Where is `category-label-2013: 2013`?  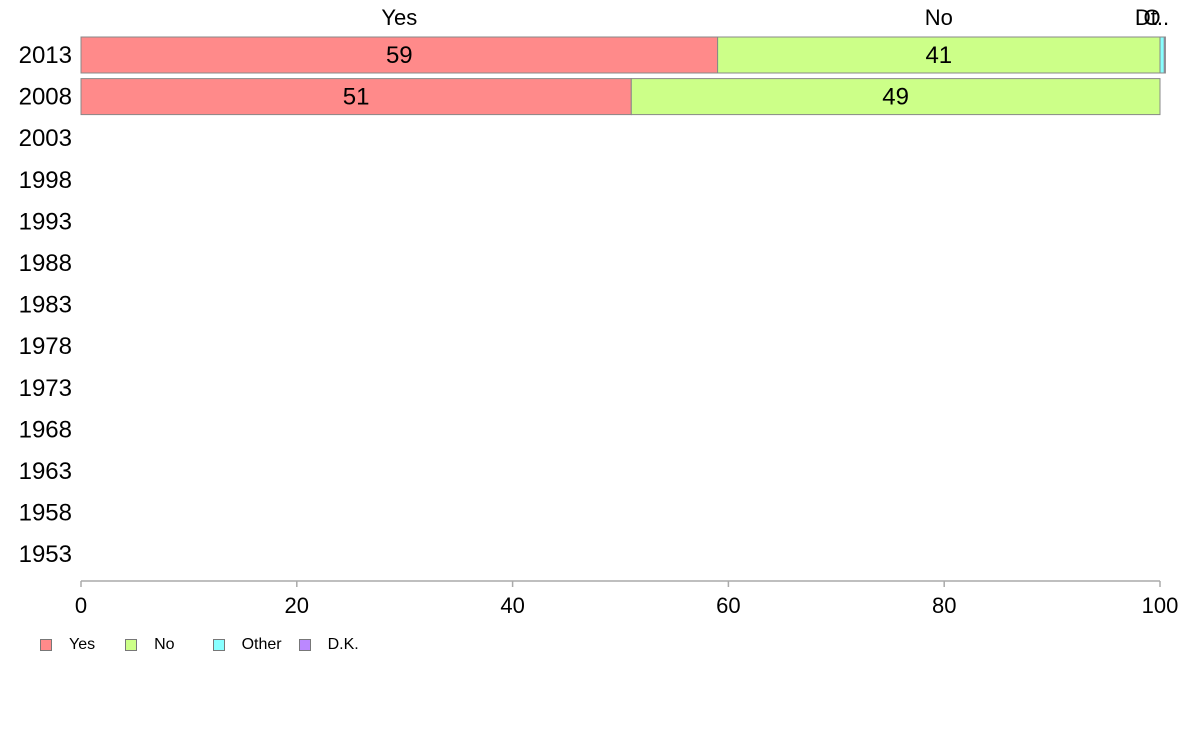
category-label-2013: 2013 is located at coordinates (45, 55).